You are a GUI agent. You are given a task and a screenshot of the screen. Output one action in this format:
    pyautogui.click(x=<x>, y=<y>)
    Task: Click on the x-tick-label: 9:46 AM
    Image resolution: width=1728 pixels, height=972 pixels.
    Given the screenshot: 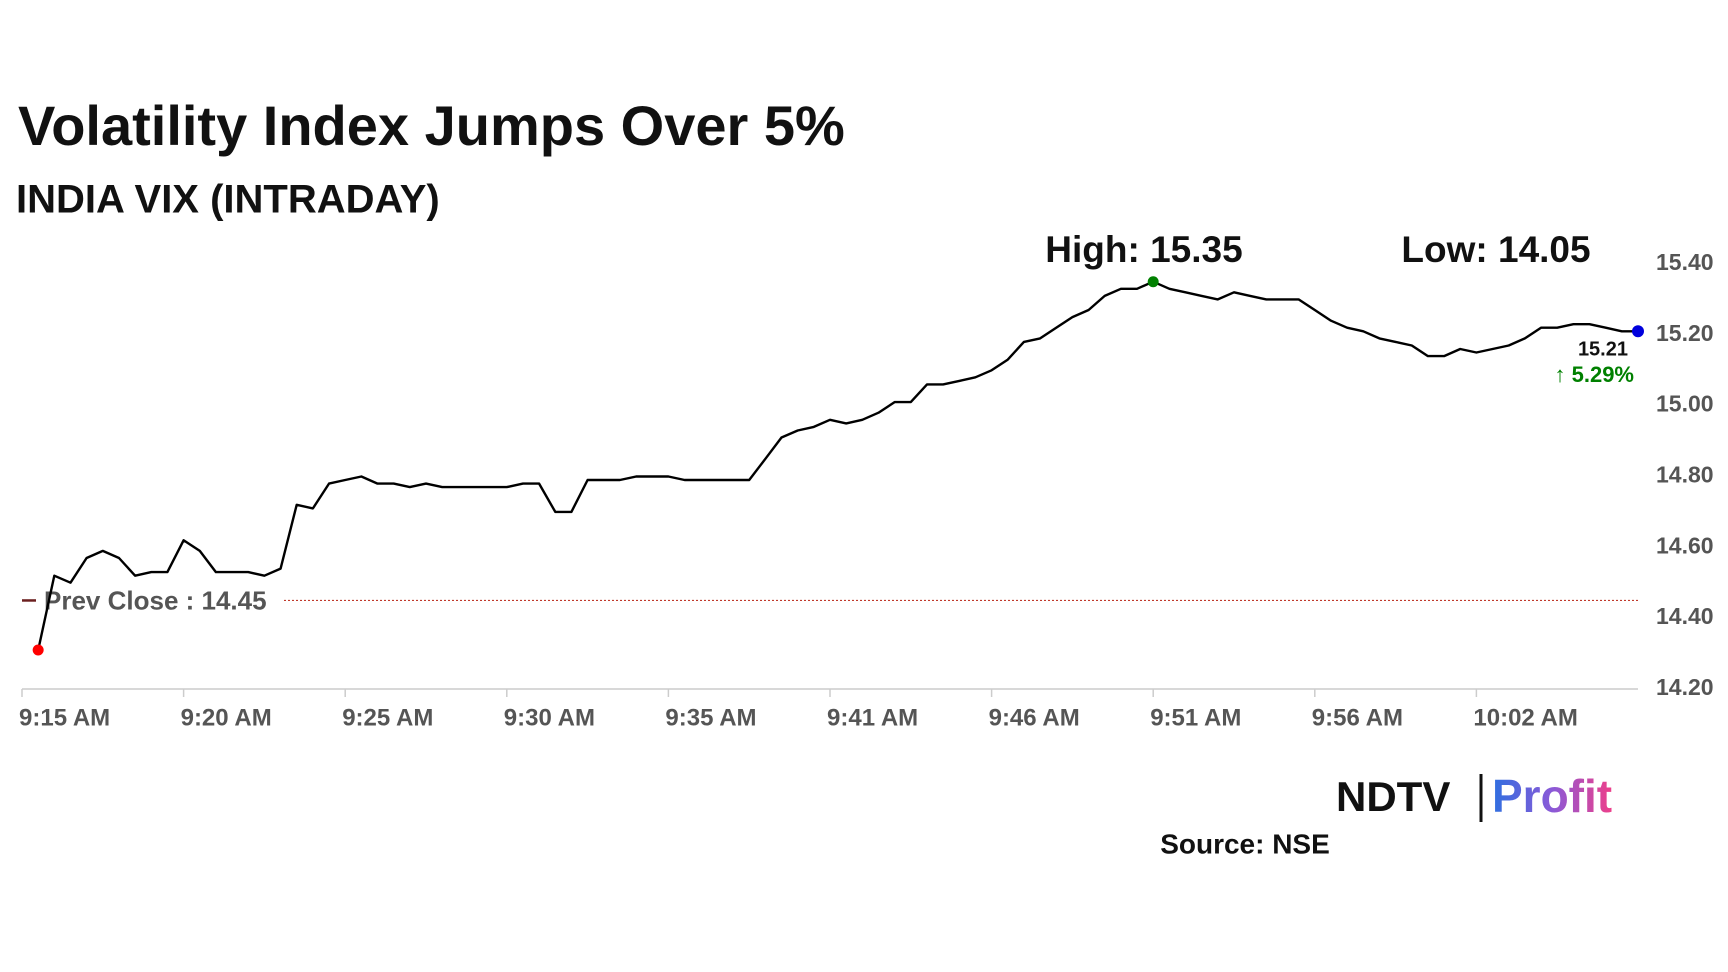 What is the action you would take?
    pyautogui.click(x=1034, y=717)
    